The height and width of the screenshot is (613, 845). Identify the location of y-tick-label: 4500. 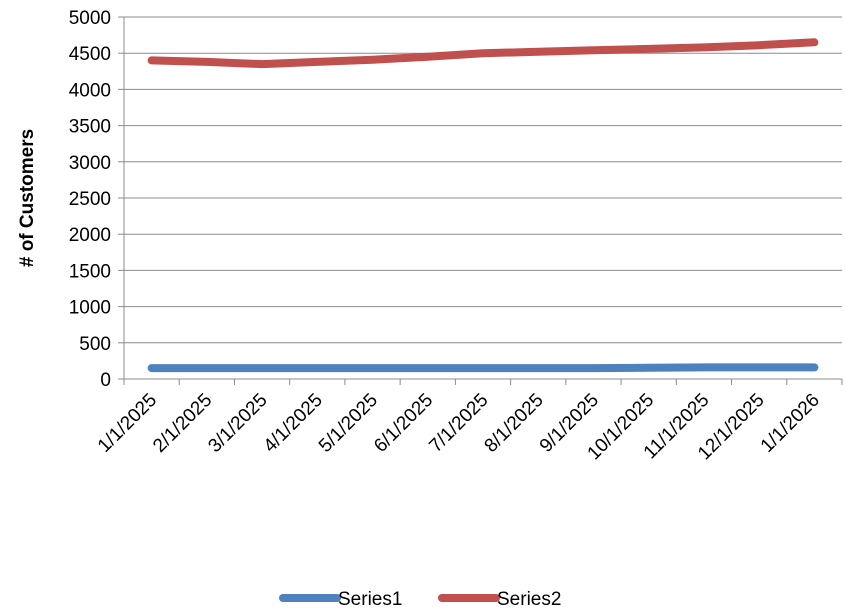
(90, 54).